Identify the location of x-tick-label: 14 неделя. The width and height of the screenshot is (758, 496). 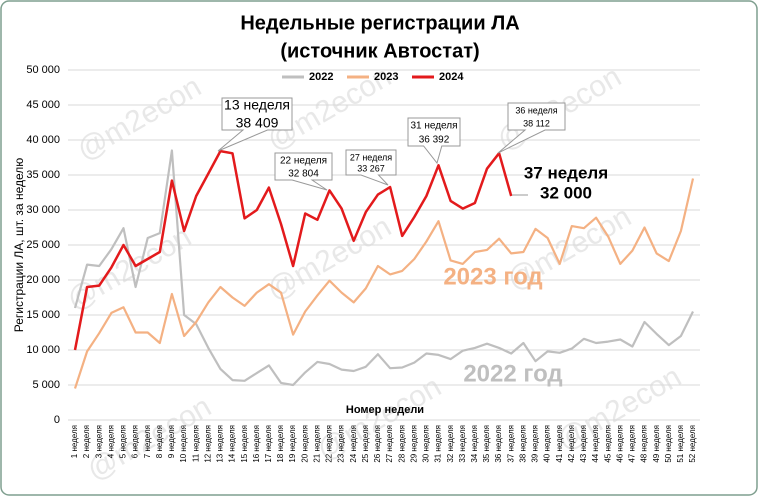
(232, 444).